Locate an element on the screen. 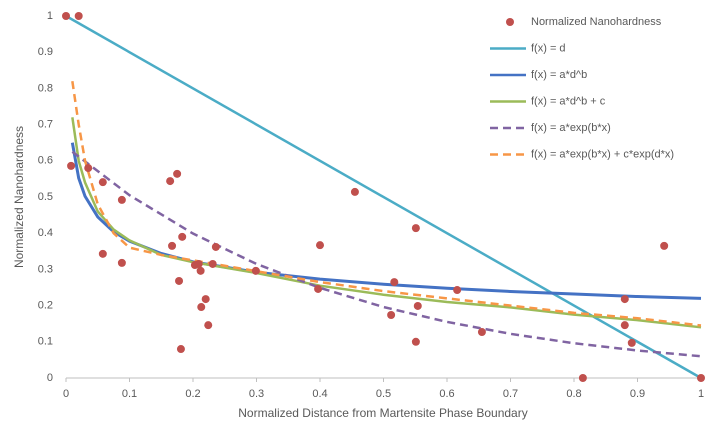 Image resolution: width=720 pixels, height=441 pixels. x-tick-label: 0.4 is located at coordinates (319, 394).